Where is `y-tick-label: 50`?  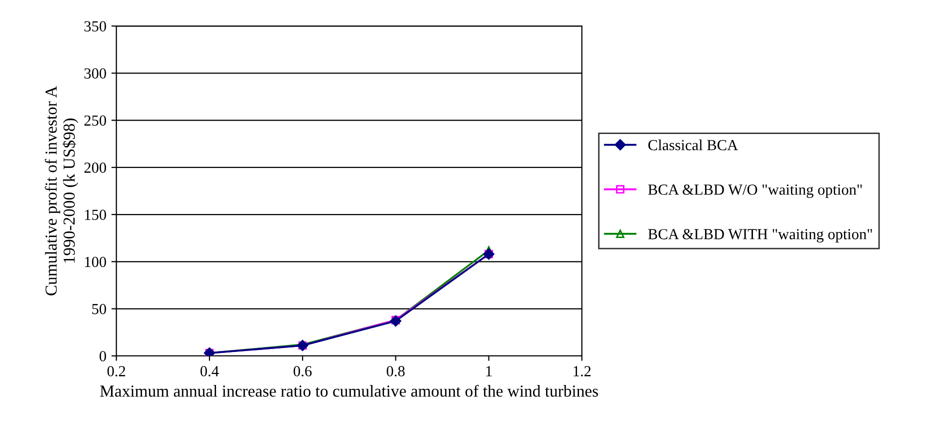 y-tick-label: 50 is located at coordinates (99, 309).